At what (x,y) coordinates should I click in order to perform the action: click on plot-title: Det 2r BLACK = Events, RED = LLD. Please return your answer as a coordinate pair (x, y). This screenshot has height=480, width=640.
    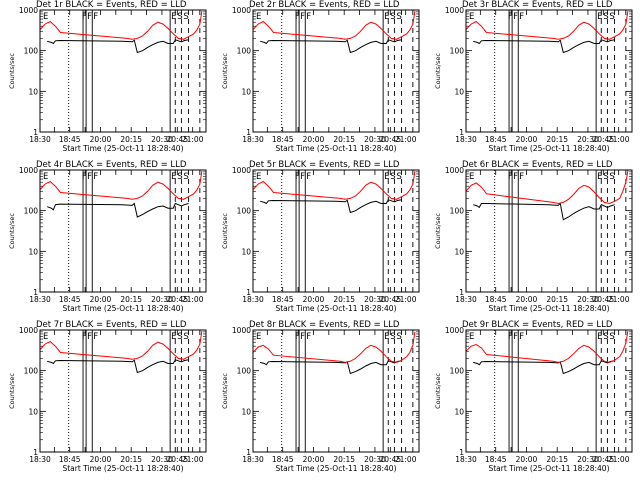
    Looking at the image, I should click on (324, 5).